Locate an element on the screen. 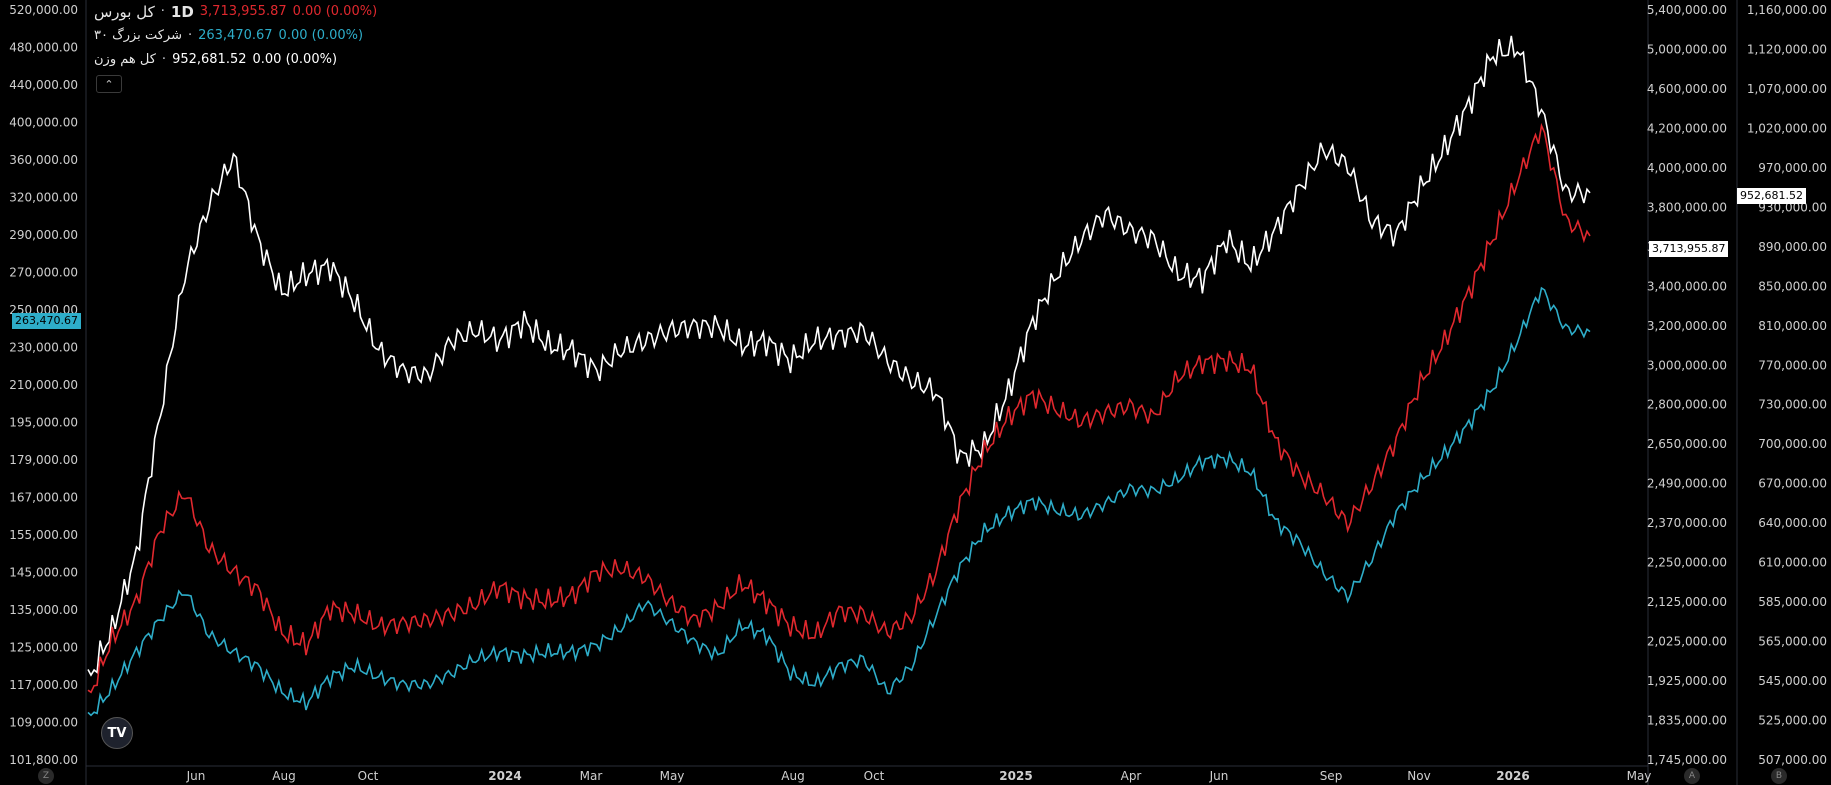  right-axis-tick: 4,600,000.00 is located at coordinates (1687, 89).